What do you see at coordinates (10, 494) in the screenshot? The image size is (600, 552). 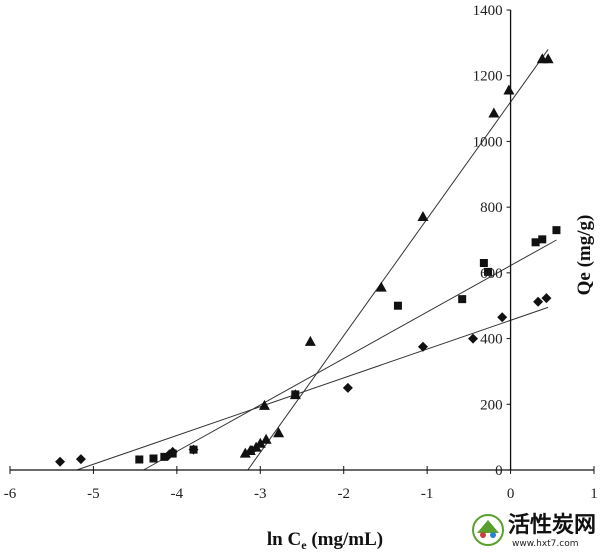 I see `x-tick-label: -6` at bounding box center [10, 494].